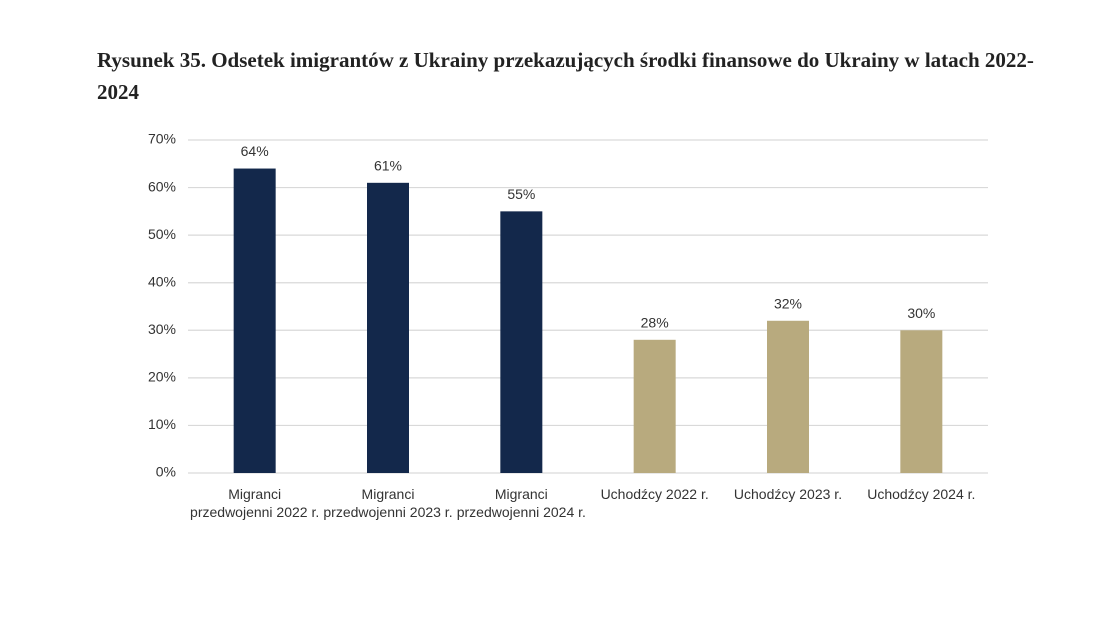  I want to click on y-tick-label: 70%, so click(162, 139).